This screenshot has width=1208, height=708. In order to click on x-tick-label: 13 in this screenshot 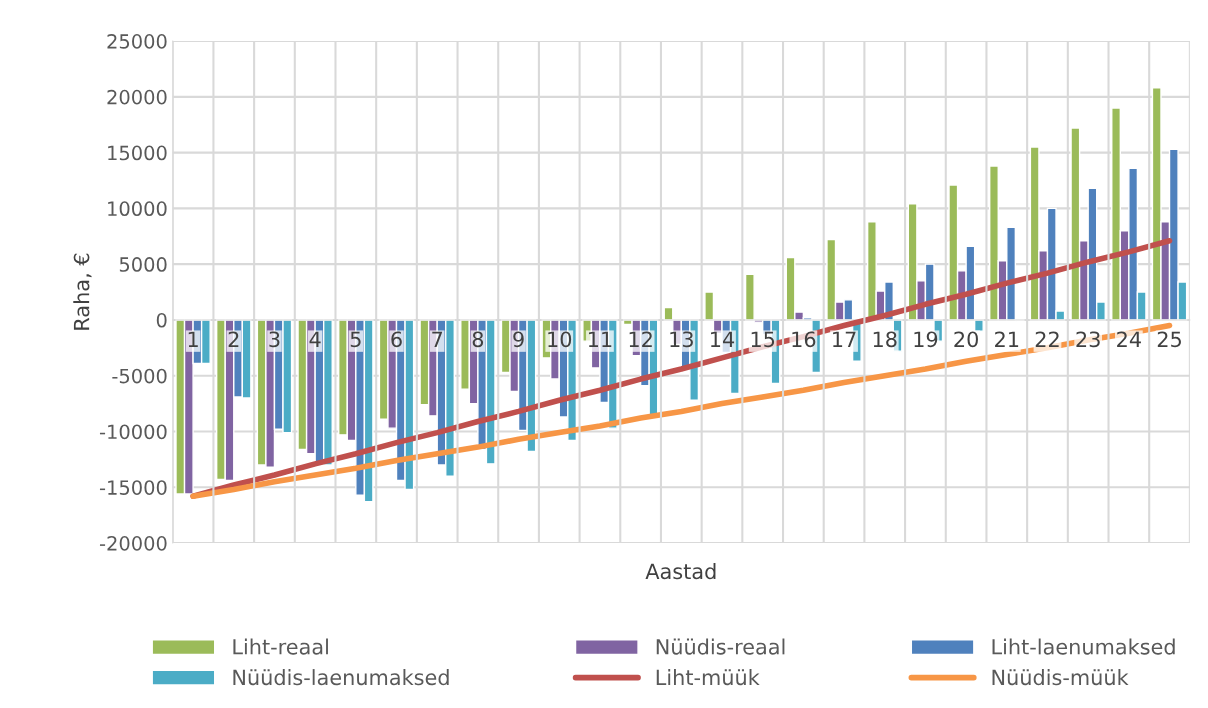, I will do `click(681, 339)`.